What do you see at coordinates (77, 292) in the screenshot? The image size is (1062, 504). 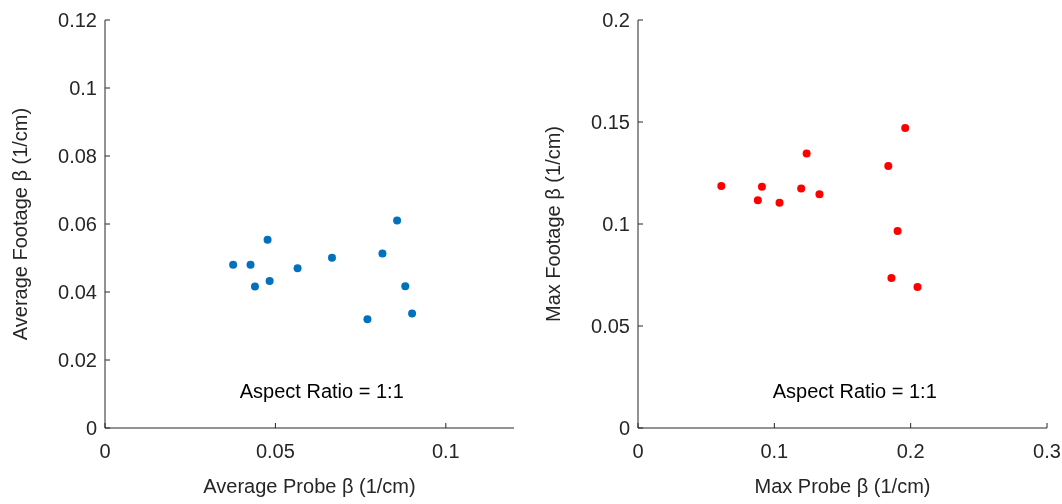 I see `y-tick-label: 0.04` at bounding box center [77, 292].